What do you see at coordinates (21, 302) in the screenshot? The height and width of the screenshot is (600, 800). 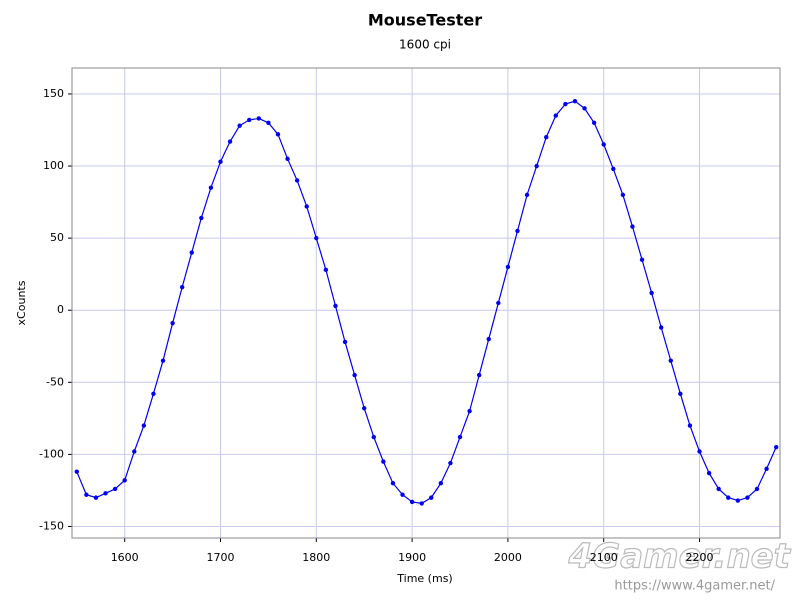 I see `y-axis-label: xCounts` at bounding box center [21, 302].